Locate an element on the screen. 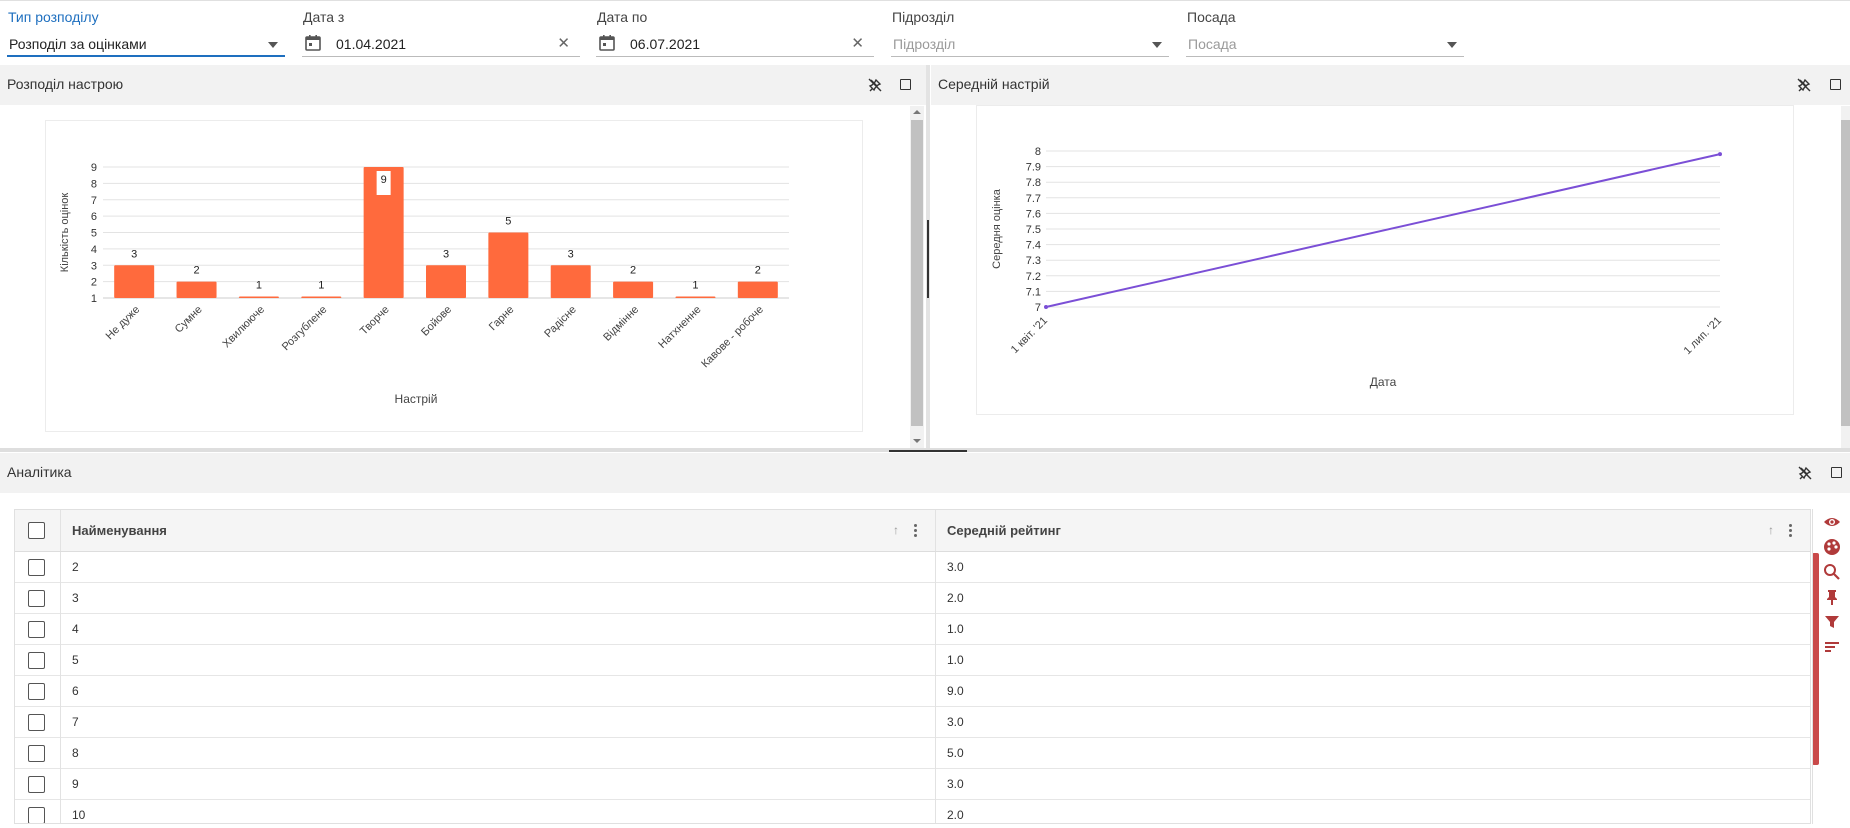  table-row: 2 3.0 is located at coordinates (912, 567).